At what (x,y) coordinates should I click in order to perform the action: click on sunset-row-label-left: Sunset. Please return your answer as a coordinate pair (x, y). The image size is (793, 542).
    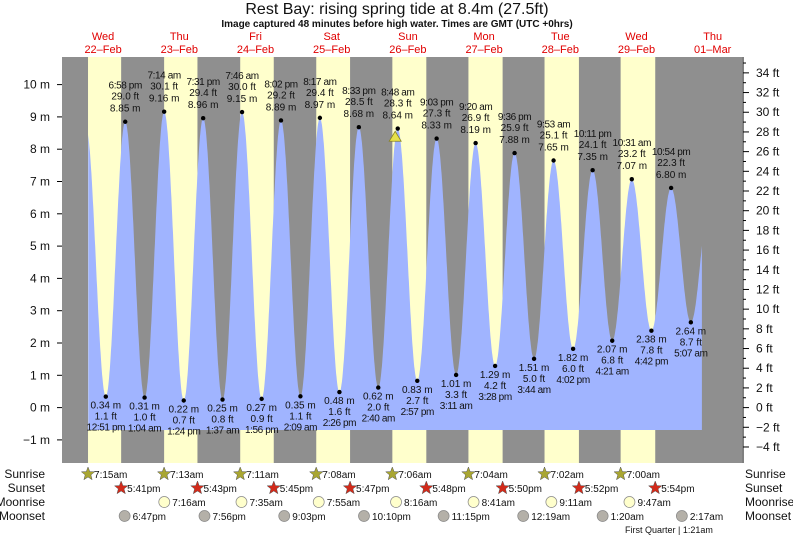
    Looking at the image, I should click on (27, 488).